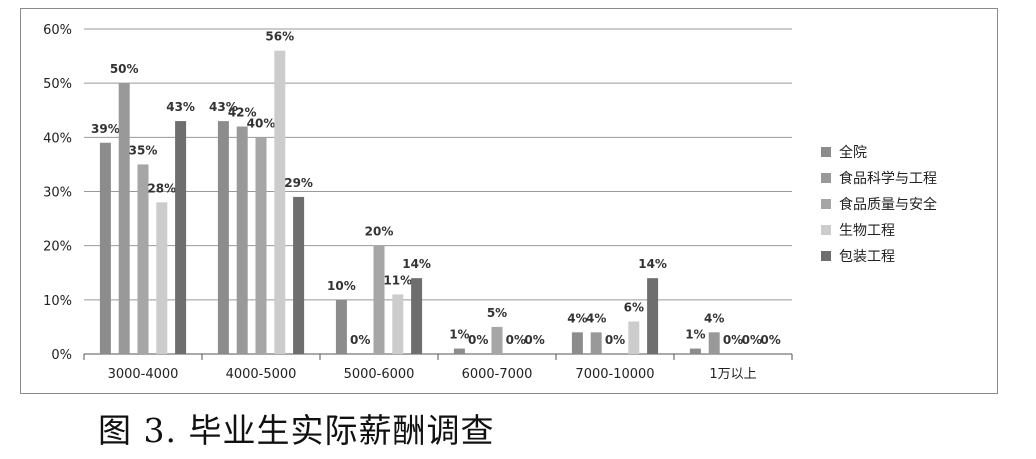  What do you see at coordinates (61, 355) in the screenshot?
I see `y-tick-label: 0%` at bounding box center [61, 355].